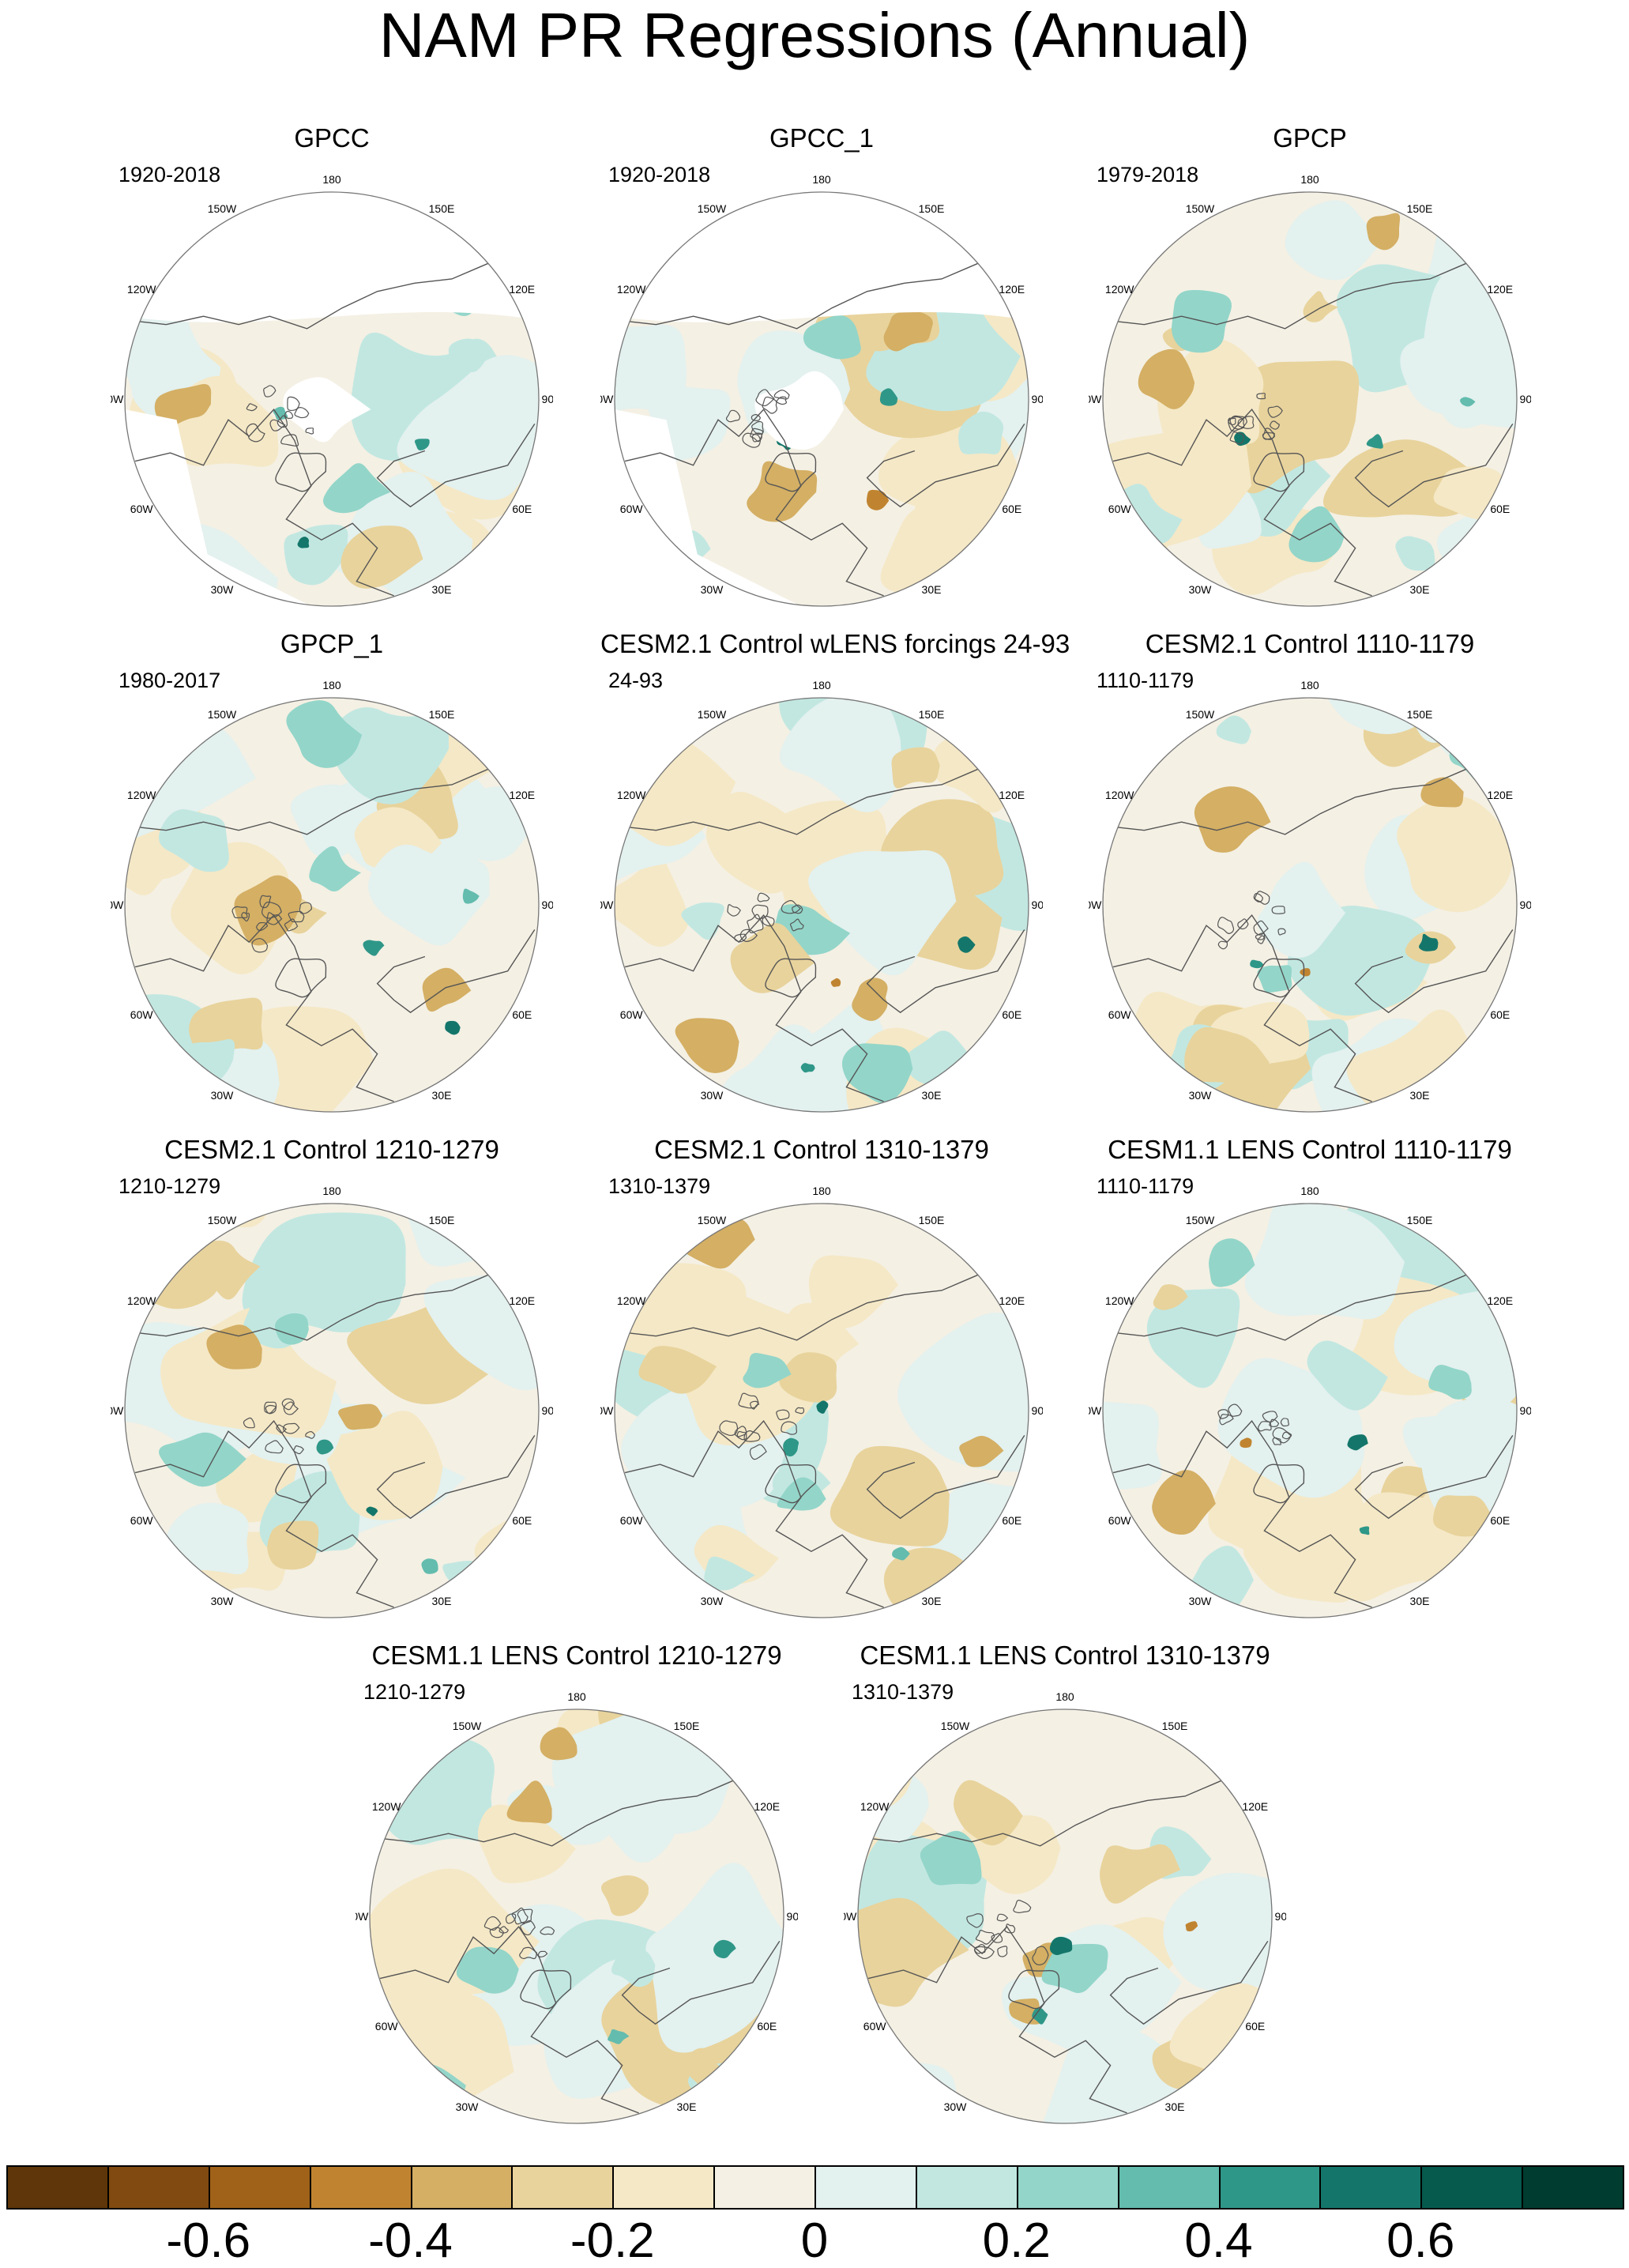 Image resolution: width=1629 pixels, height=2268 pixels. Describe the element at coordinates (332, 1411) in the screenshot. I see `precip-field` at that location.